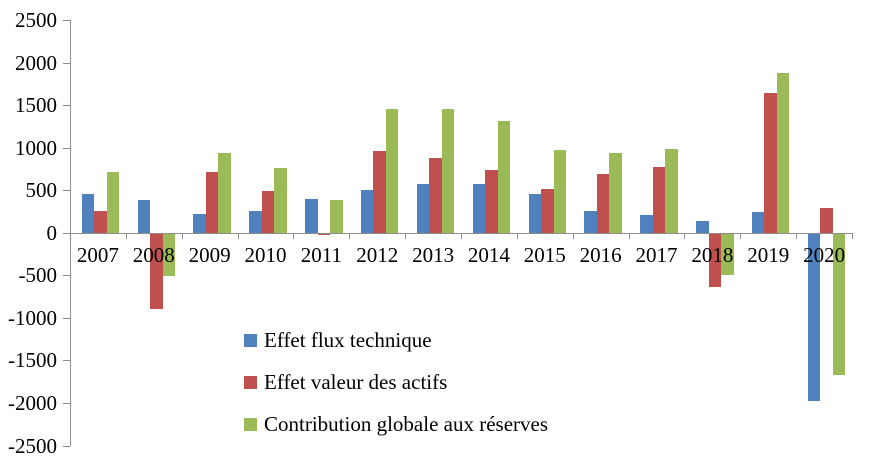 Image resolution: width=886 pixels, height=467 pixels. What do you see at coordinates (646, 223) in the screenshot?
I see `bar-flux-technique-2017` at bounding box center [646, 223].